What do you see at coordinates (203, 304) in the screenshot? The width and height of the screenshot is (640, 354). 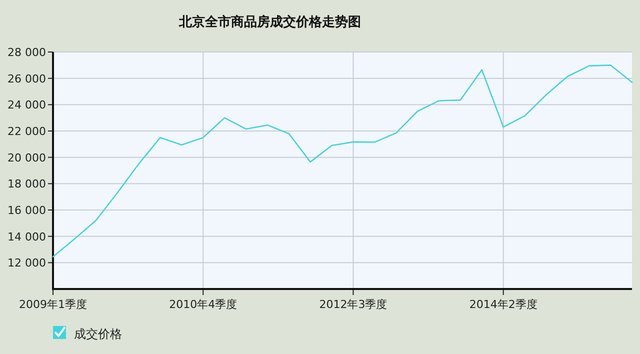 I see `x-tick-label: 2010年4季度` at bounding box center [203, 304].